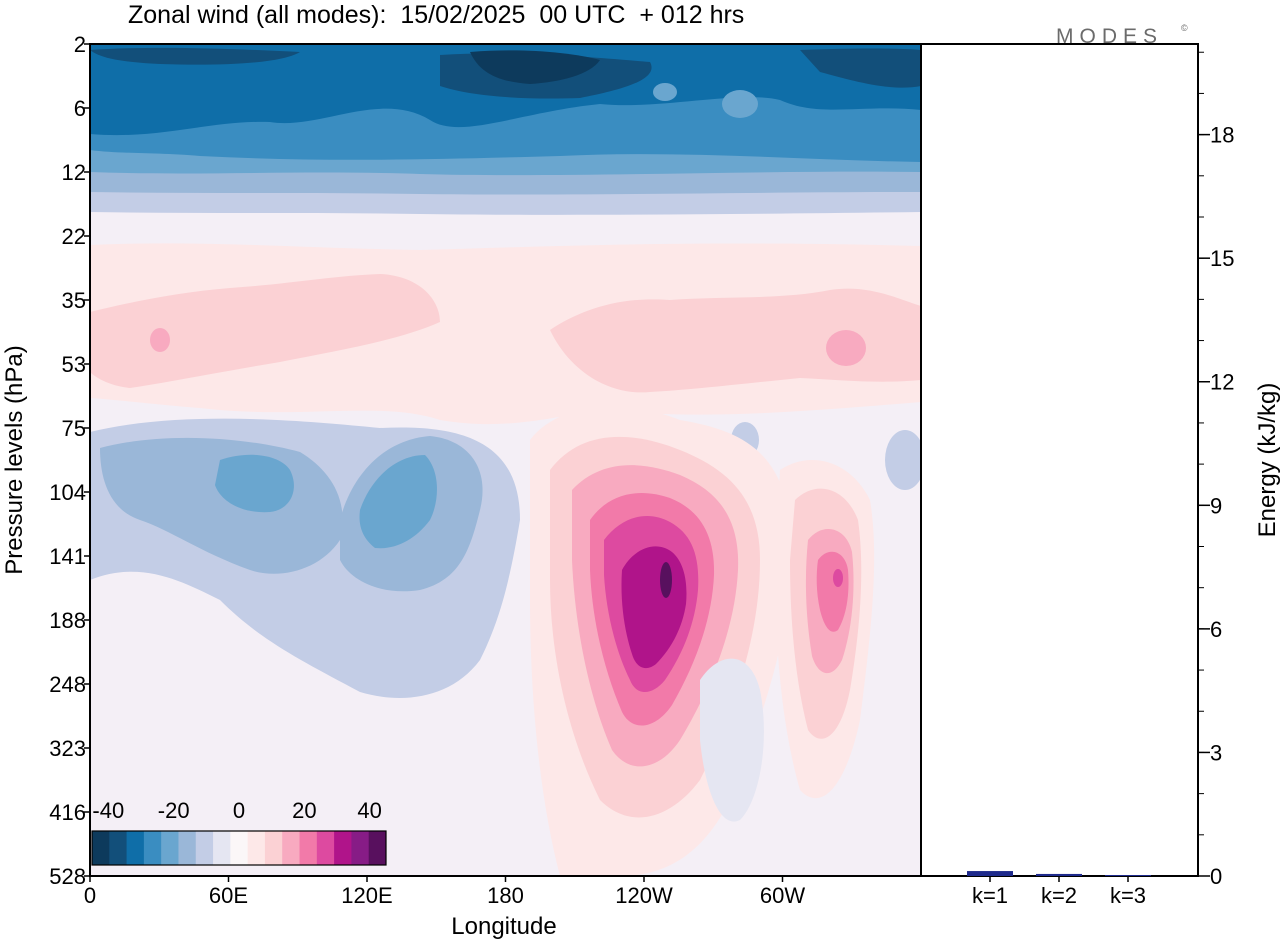 The image size is (1280, 942). What do you see at coordinates (74, 364) in the screenshot?
I see `pressure-tick-label: 53` at bounding box center [74, 364].